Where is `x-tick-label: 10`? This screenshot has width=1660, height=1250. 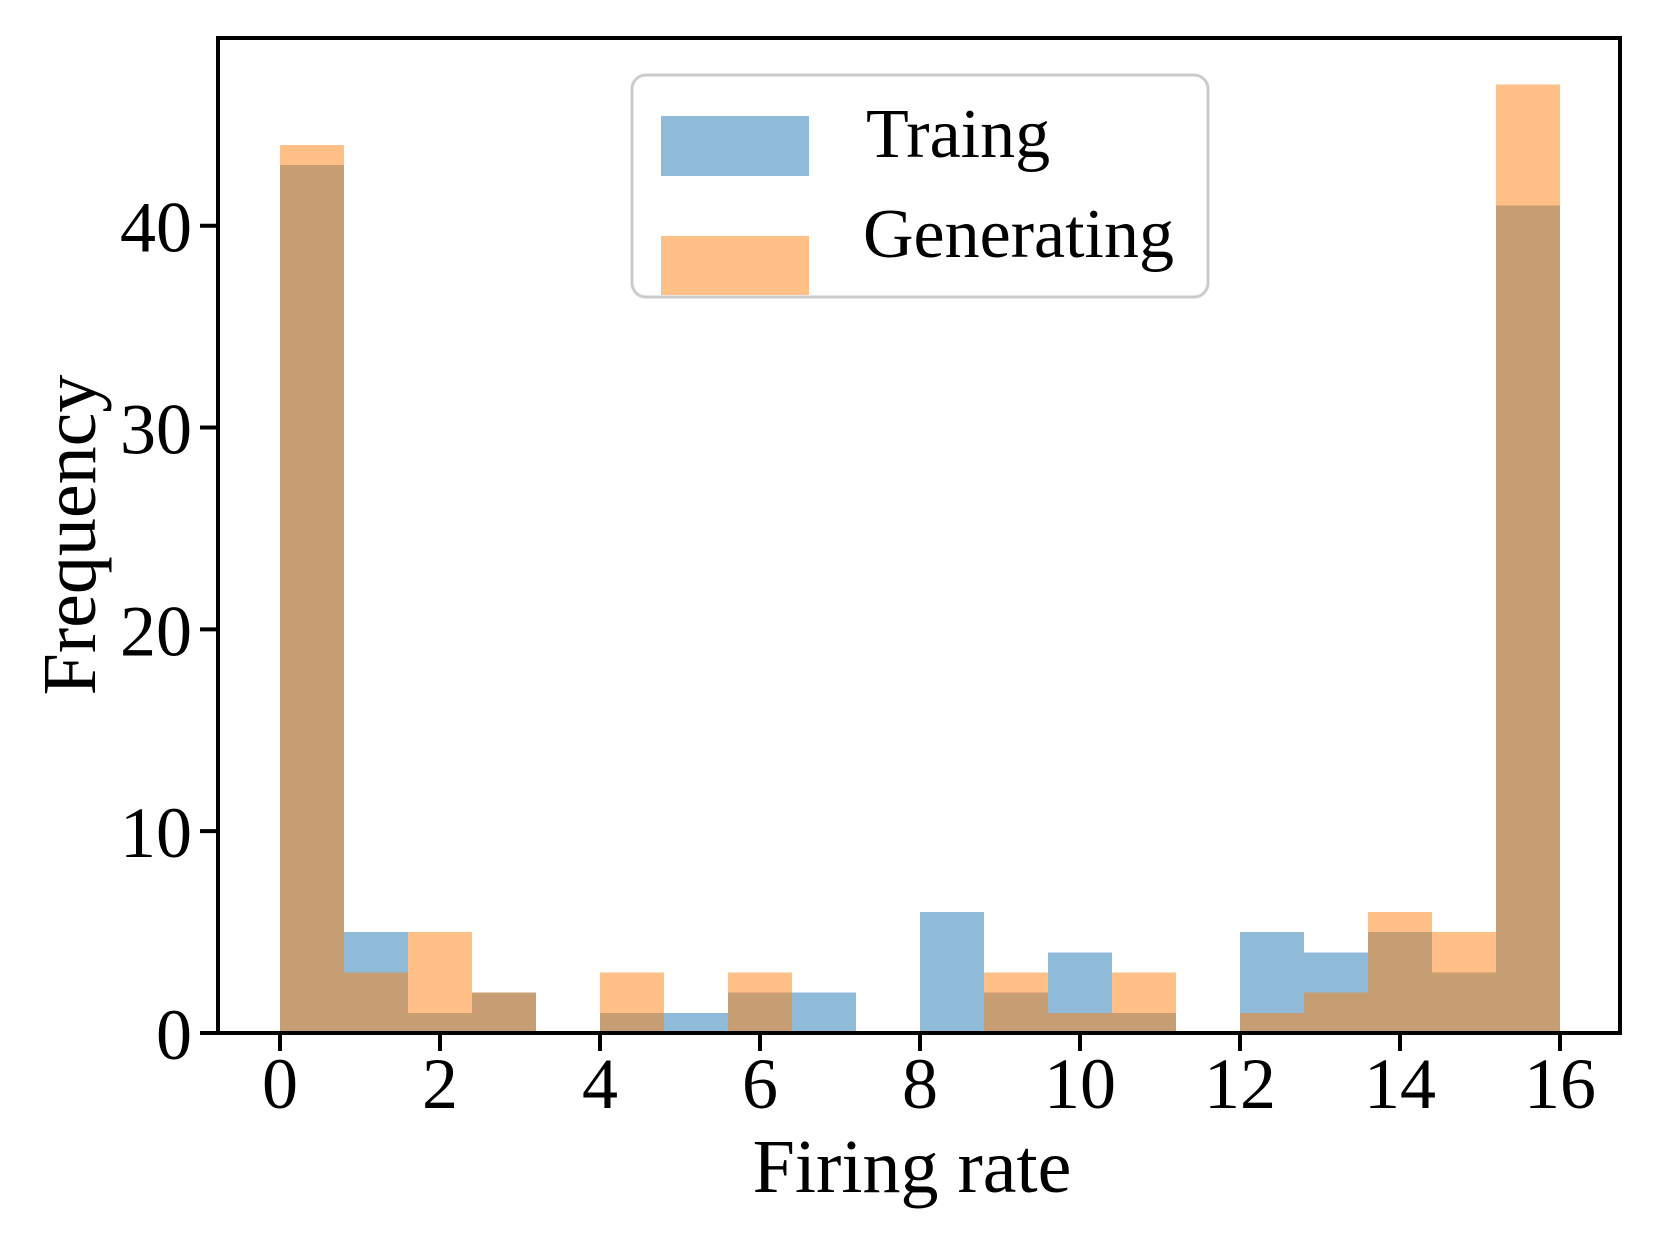 x-tick-label: 10 is located at coordinates (1080, 1084).